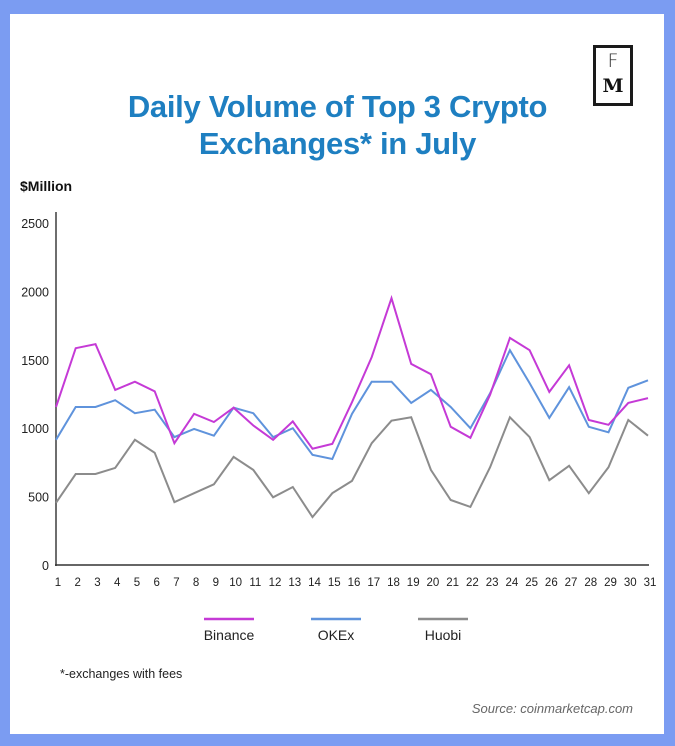 The image size is (675, 746). Describe the element at coordinates (35, 395) in the screenshot. I see `y-tick-labels: 0 500 1000 1500 2000 2500` at that location.